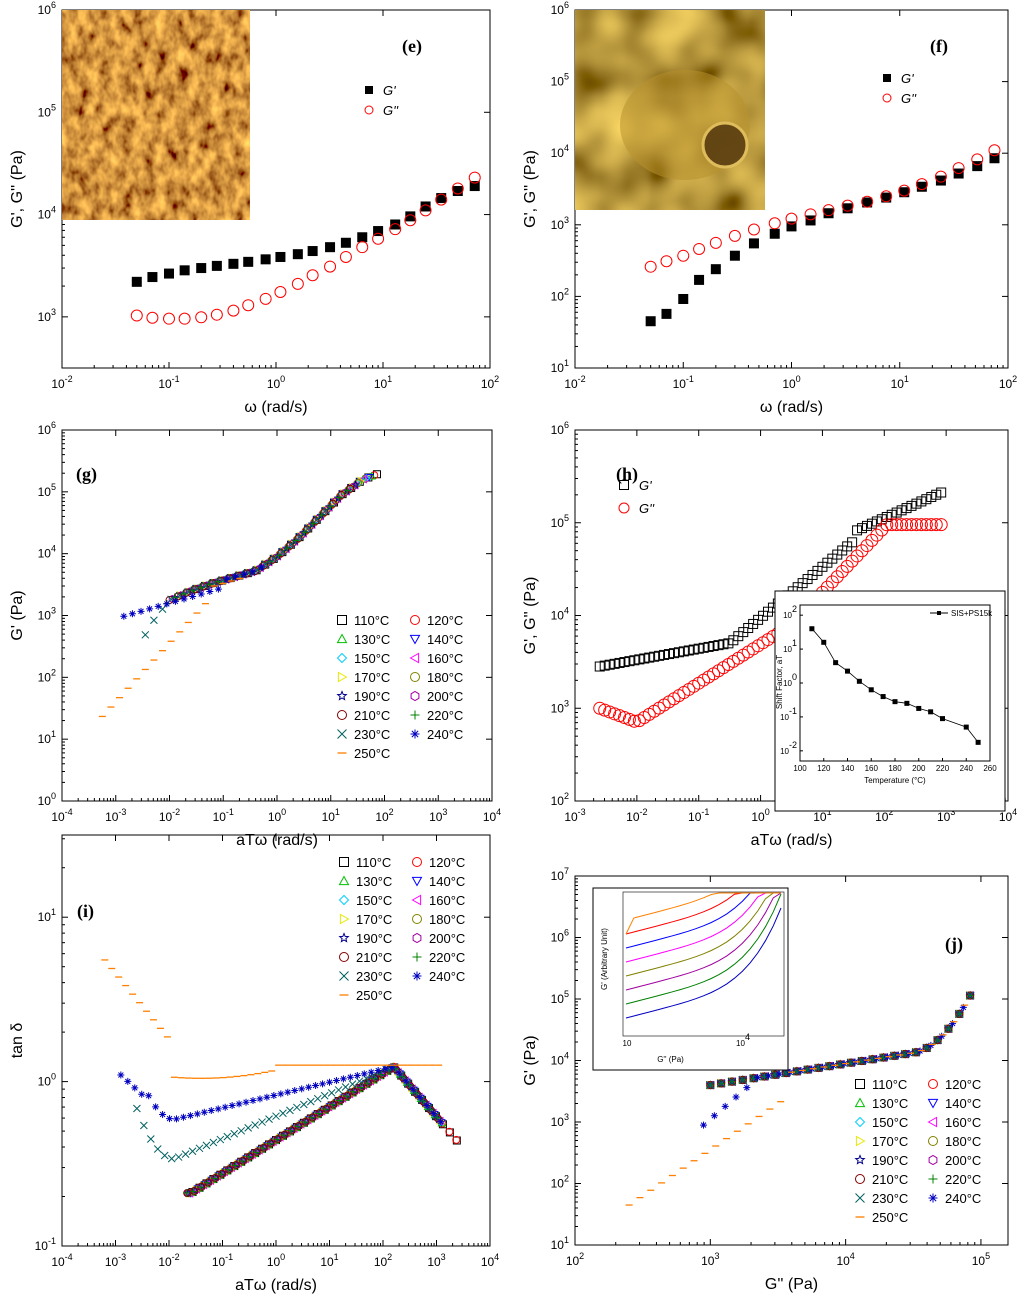 The width and height of the screenshot is (1024, 1298). Describe the element at coordinates (276, 1260) in the screenshot. I see `x-tick-label: 10⁰` at that location.